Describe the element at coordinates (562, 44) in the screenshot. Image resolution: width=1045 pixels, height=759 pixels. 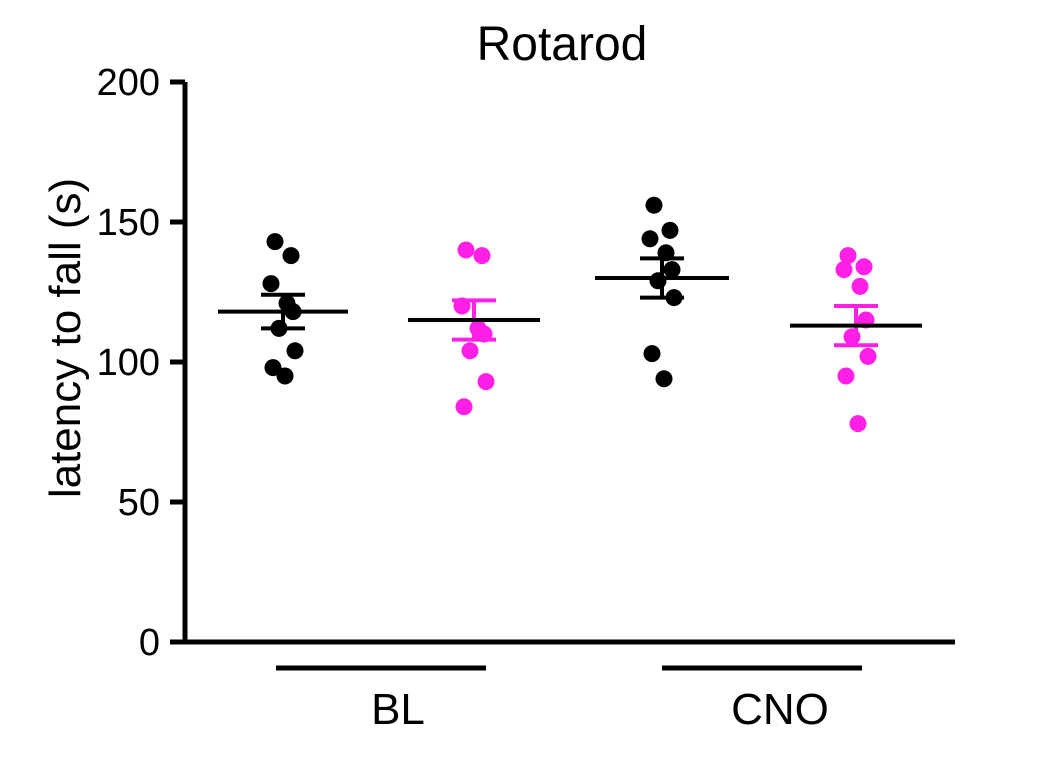
I see `chart-title: Rotarod` at that location.